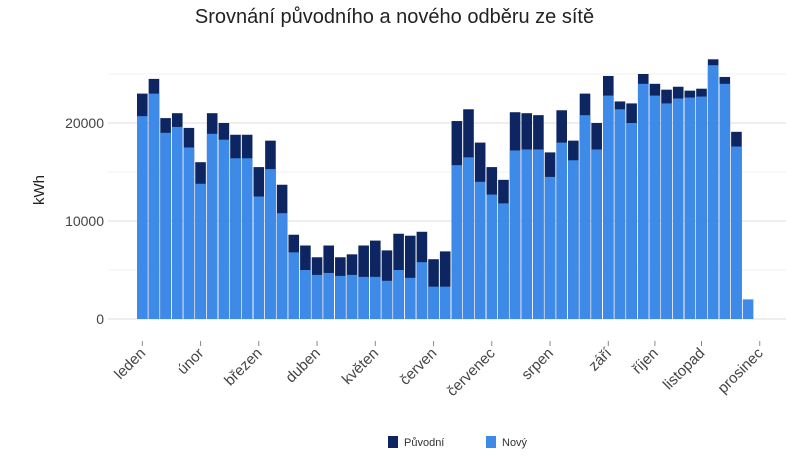 The image size is (789, 459). Describe the element at coordinates (130, 364) in the screenshot. I see `x-tick-label: leden` at that location.